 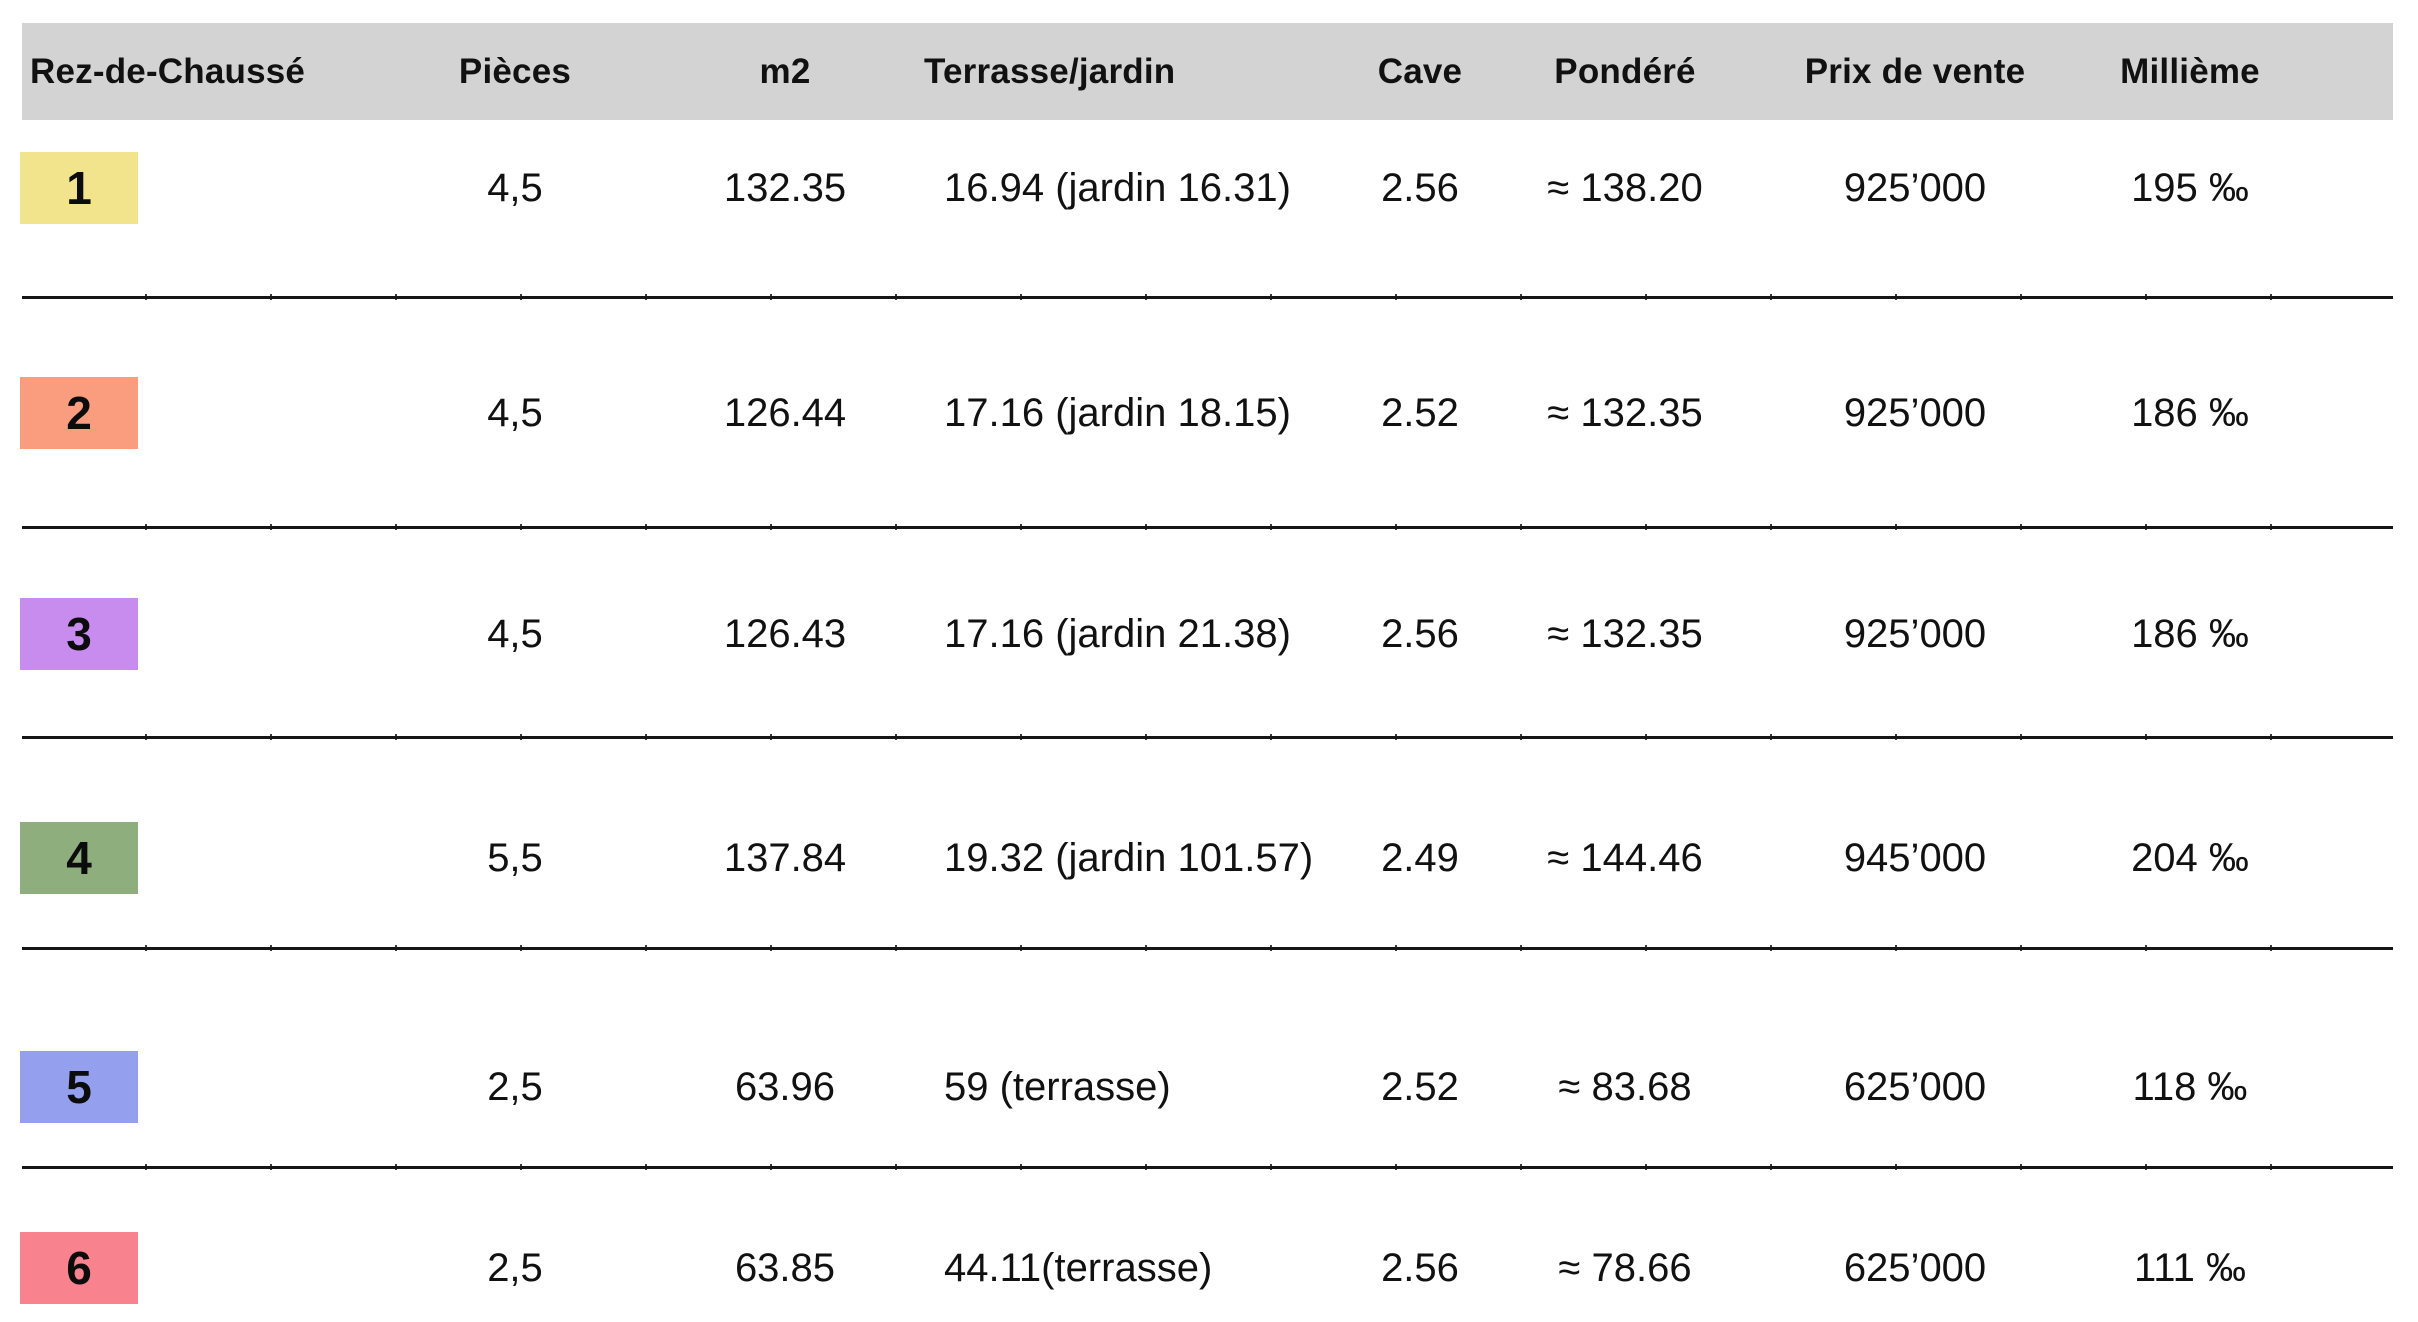 What do you see at coordinates (785, 412) in the screenshot?
I see `cell-m2: 126.44` at bounding box center [785, 412].